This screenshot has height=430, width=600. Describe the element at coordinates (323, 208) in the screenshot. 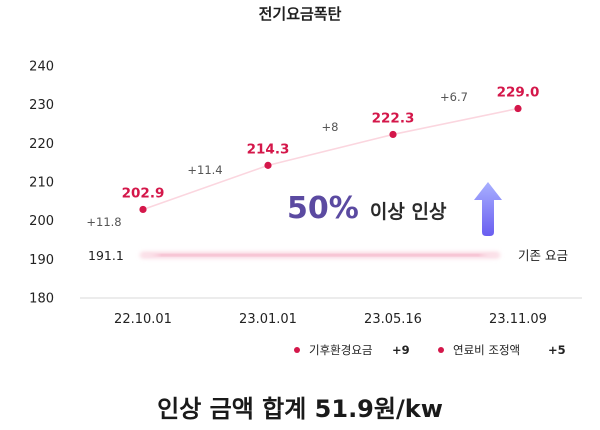

I see `increase-percent: 50%` at that location.